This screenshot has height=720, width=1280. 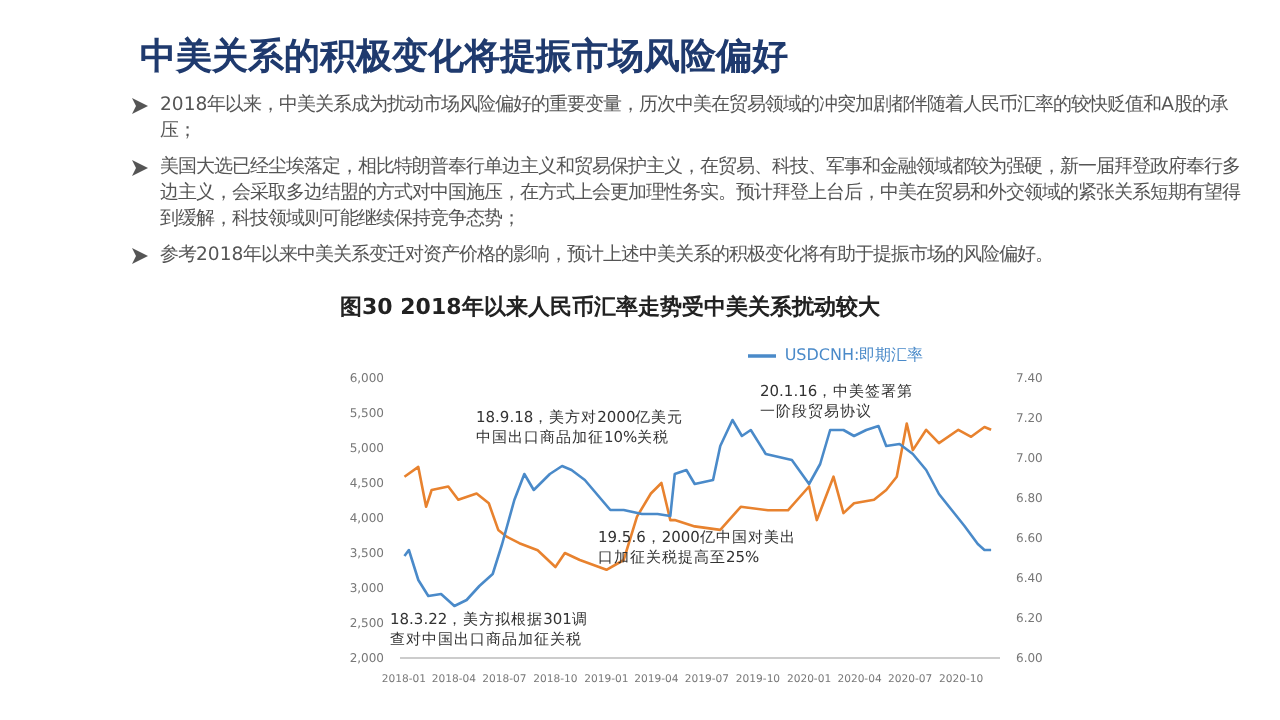 I want to click on chart-title: 中美关系的积极变化将提振市场风险偏好, so click(x=464, y=57).